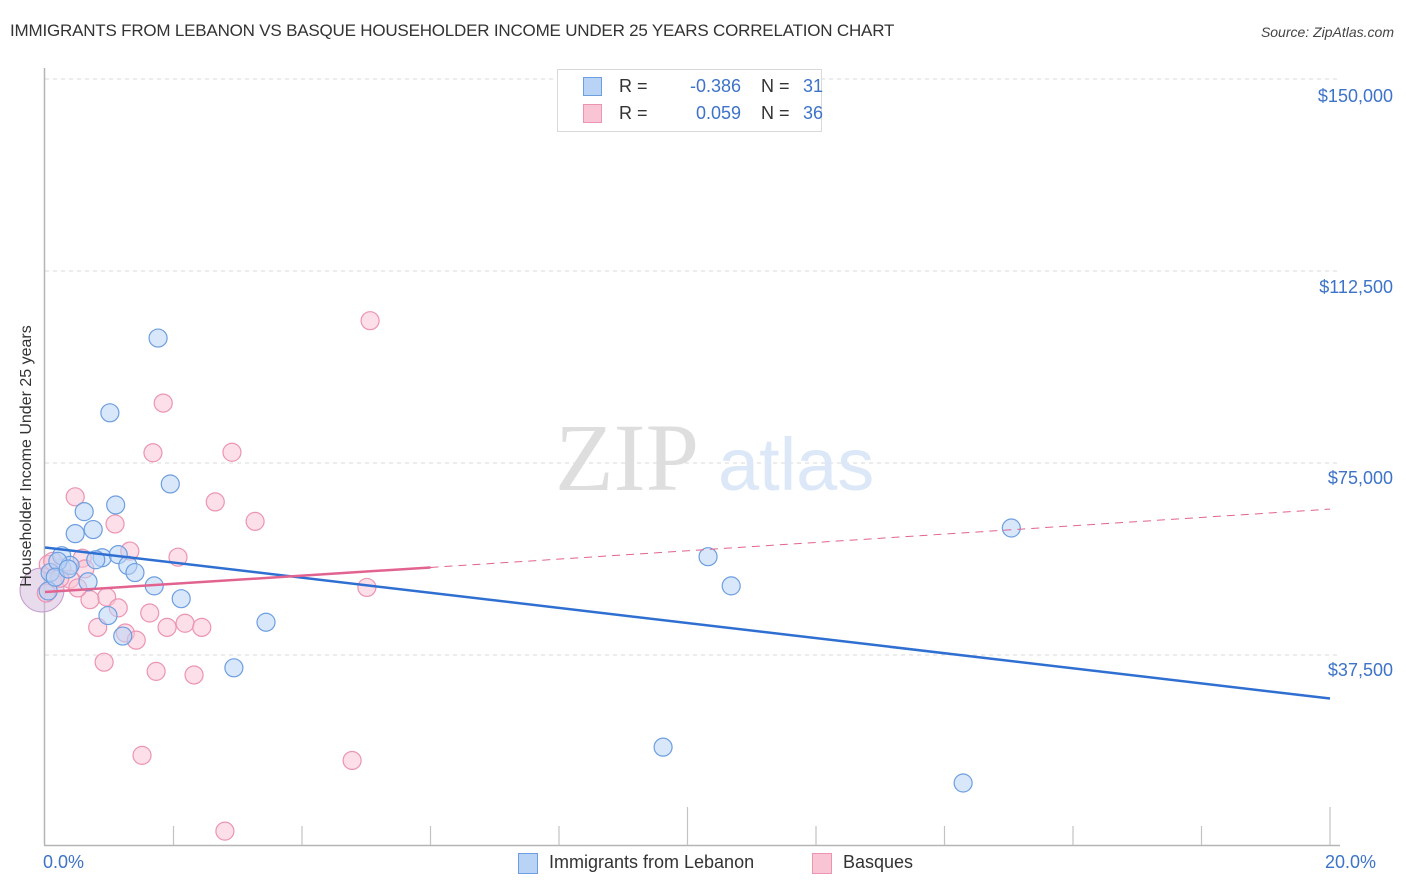  Describe the element at coordinates (715, 86) in the screenshot. I see `r-value: -0.386` at that location.